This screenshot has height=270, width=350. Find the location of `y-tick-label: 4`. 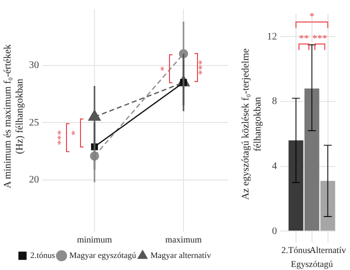

y-tick-label: 4 is located at coordinates (274, 166).